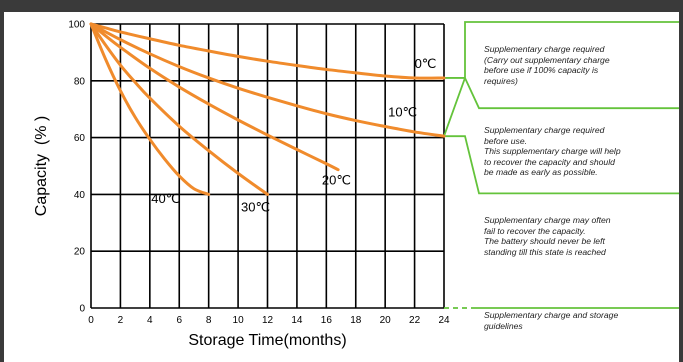 This screenshot has height=362, width=683. What do you see at coordinates (415, 320) in the screenshot?
I see `x-tick-label: 22` at bounding box center [415, 320].